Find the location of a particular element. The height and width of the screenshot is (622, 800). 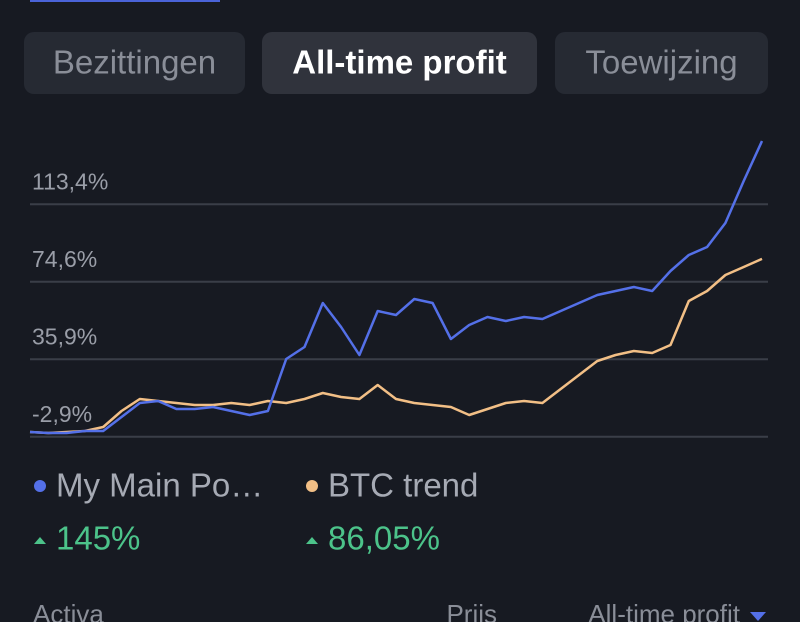

tab-label: All-time profit is located at coordinates (399, 62).